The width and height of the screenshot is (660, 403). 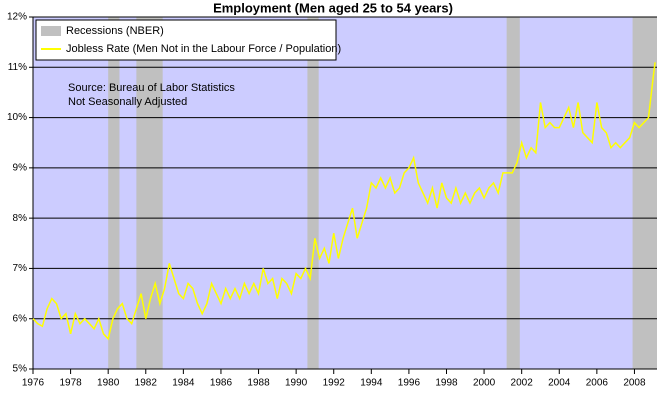 I want to click on x-tick-label: 1980, so click(x=108, y=383).